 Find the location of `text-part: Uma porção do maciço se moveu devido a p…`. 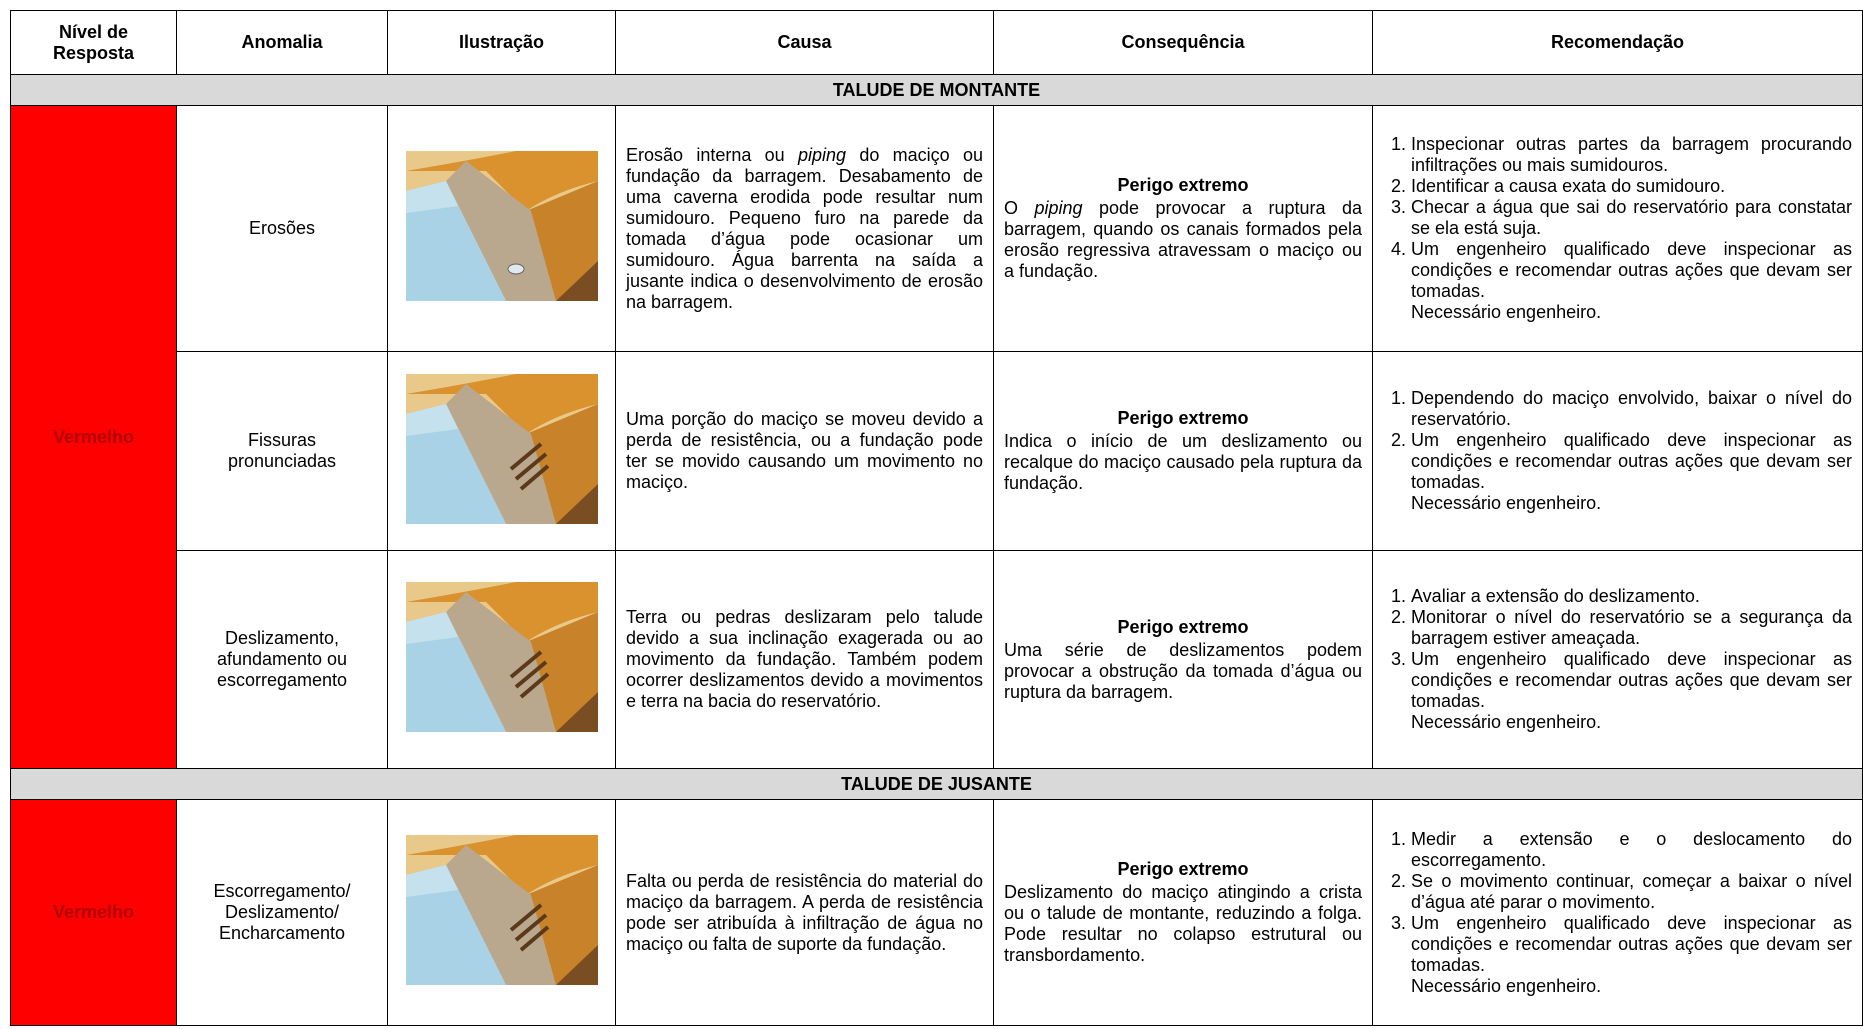

text-part: Uma porção do maciço se moveu devido a p… is located at coordinates (804, 450).